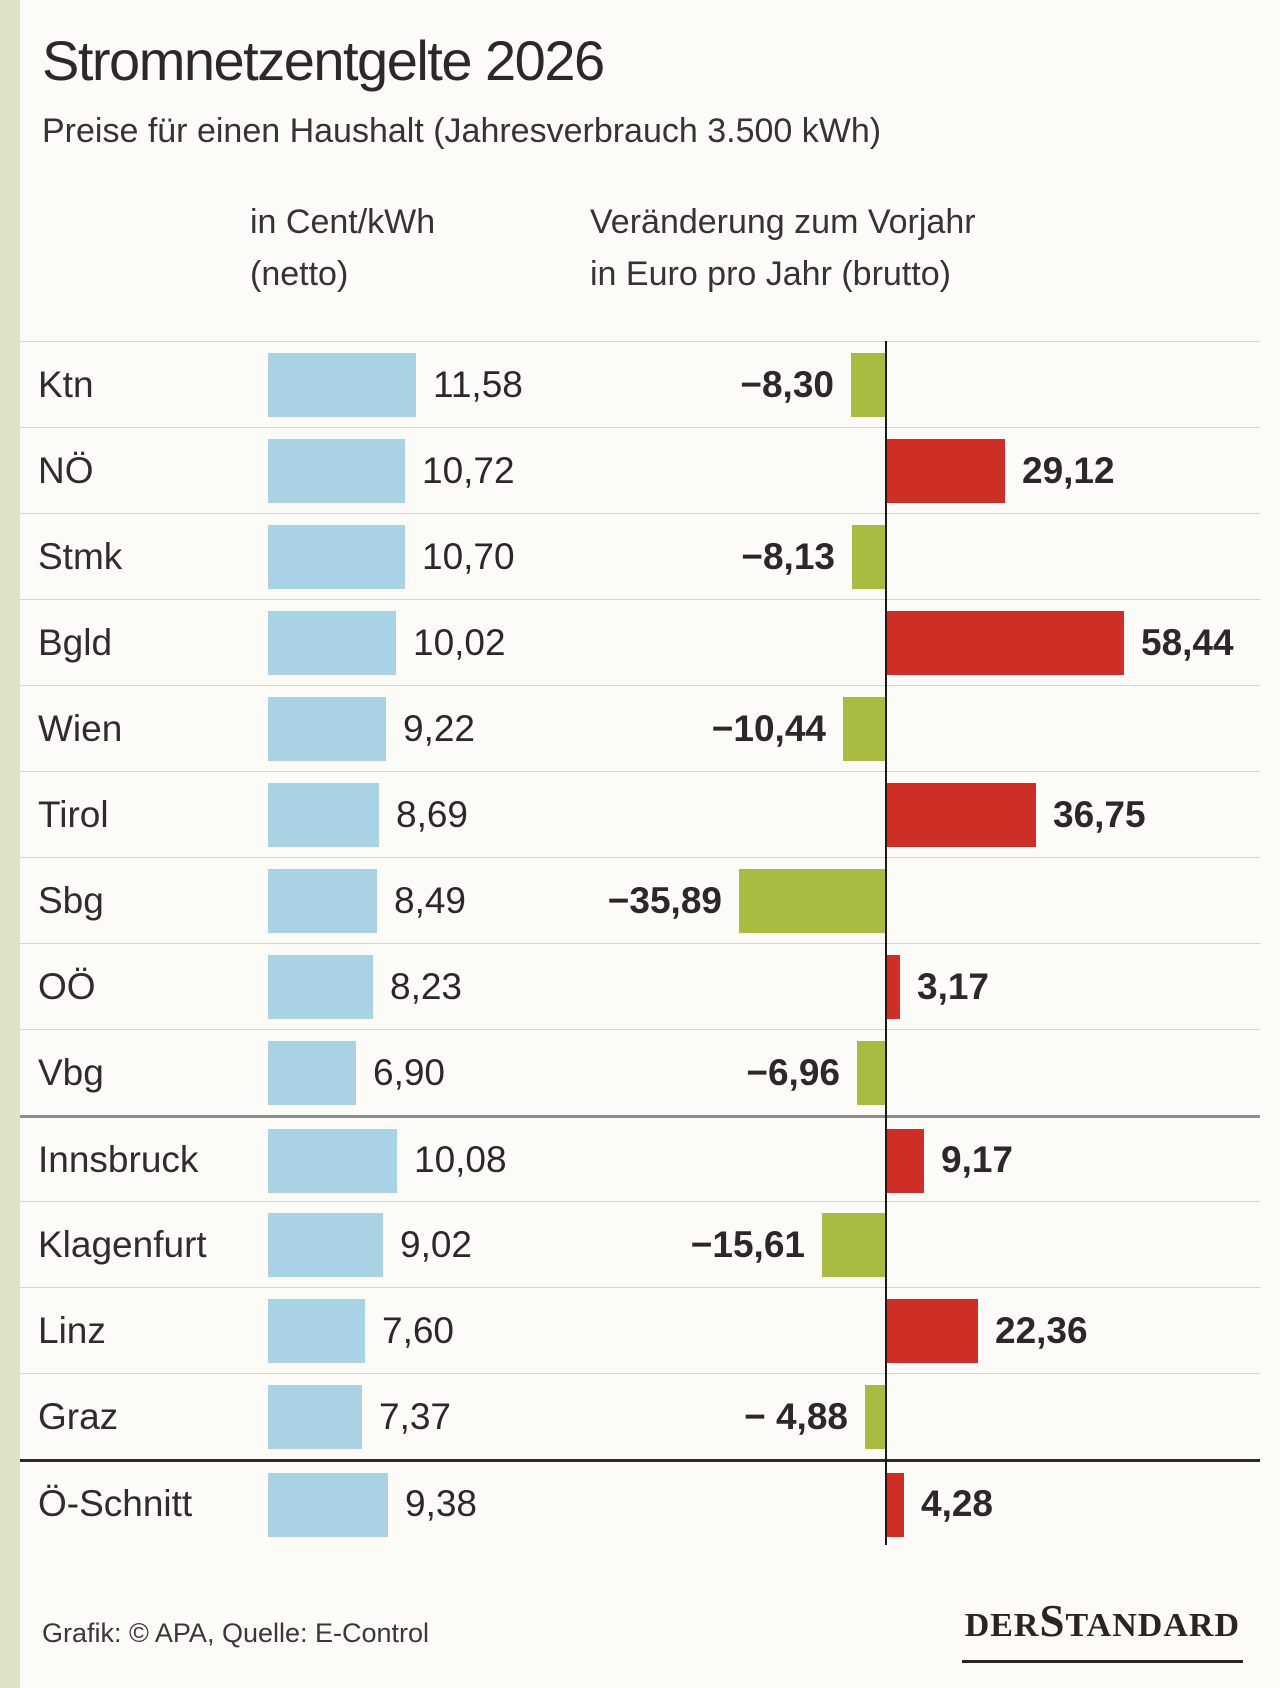  What do you see at coordinates (236, 1633) in the screenshot?
I see `source-credit: Grafik: © APA, Quelle: E-Control` at bounding box center [236, 1633].